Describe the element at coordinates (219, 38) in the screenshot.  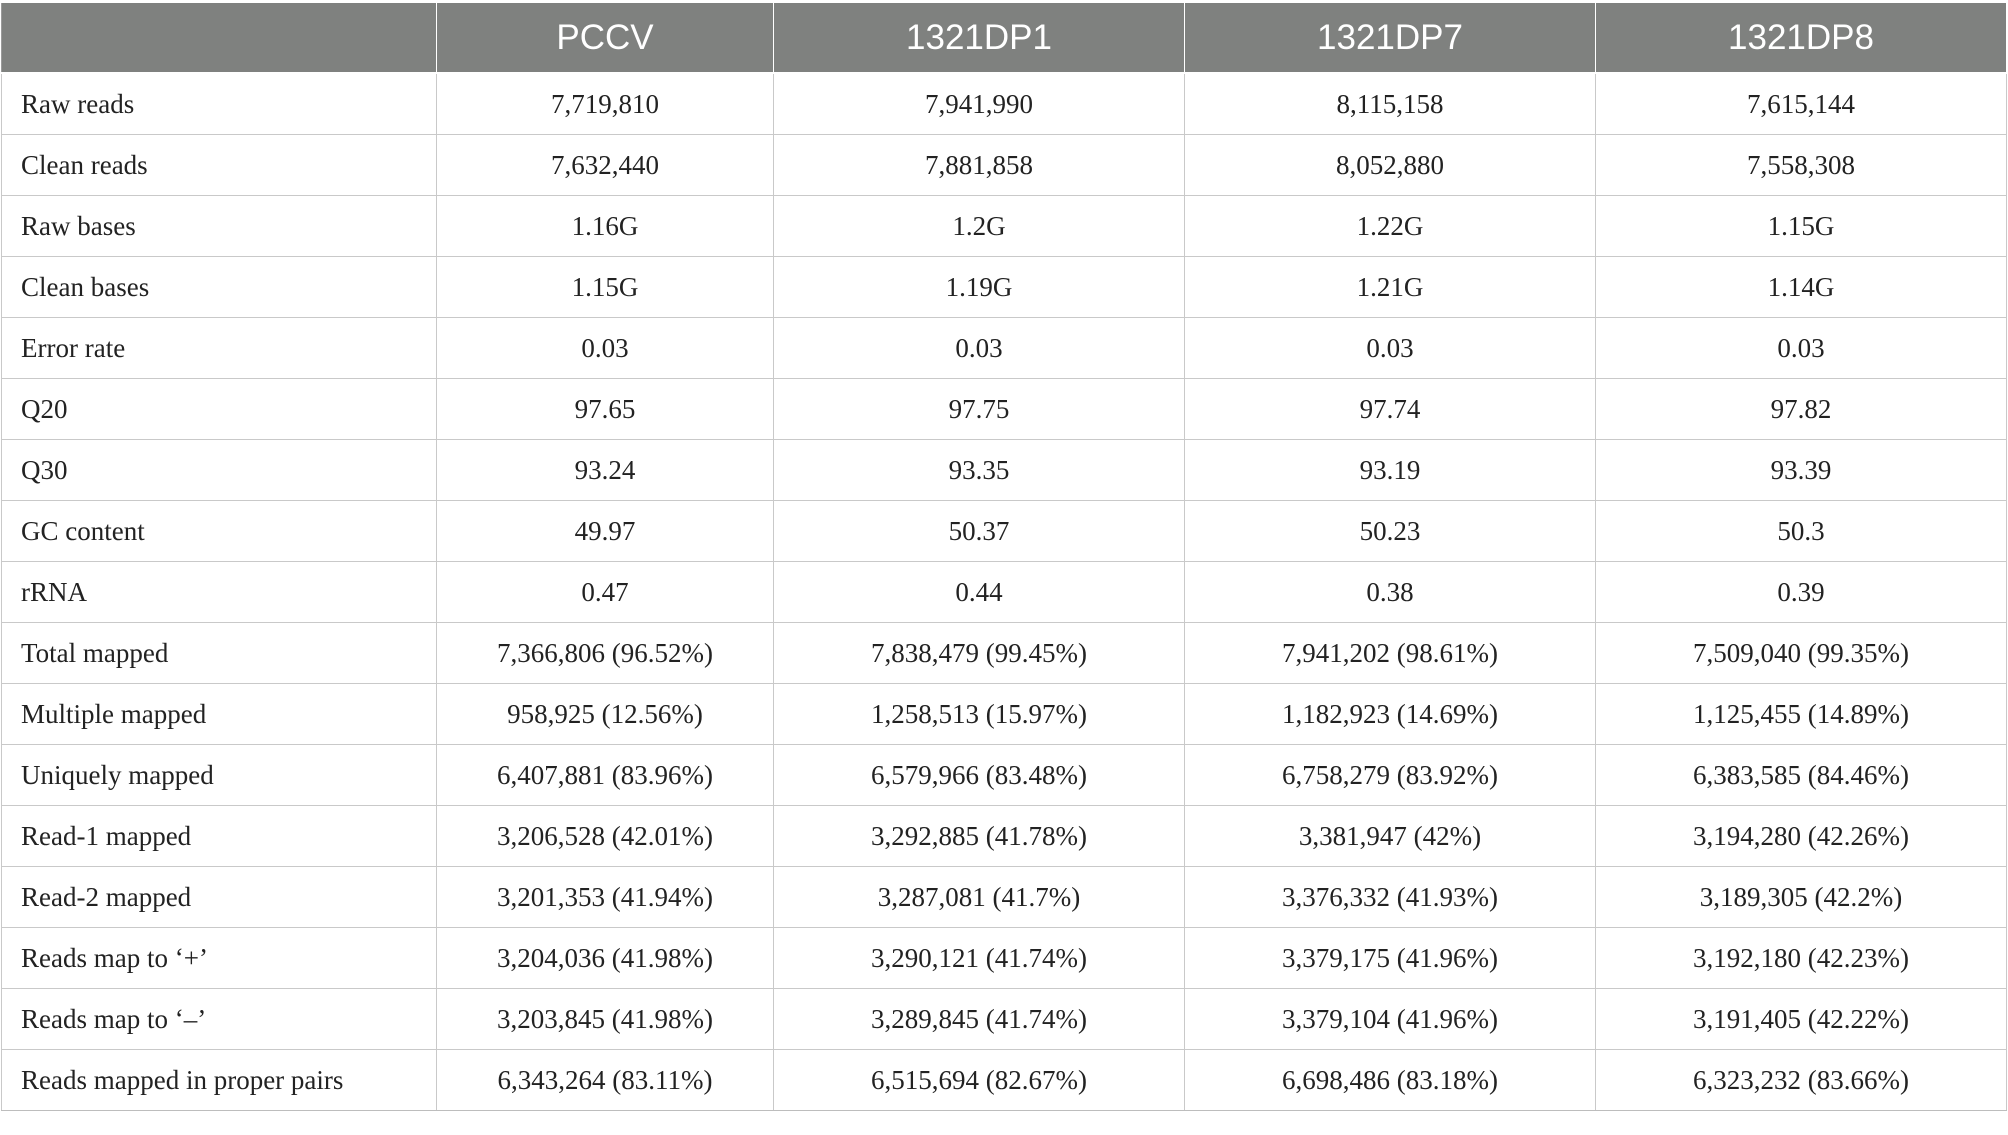
I see `header-corner-cell` at that location.